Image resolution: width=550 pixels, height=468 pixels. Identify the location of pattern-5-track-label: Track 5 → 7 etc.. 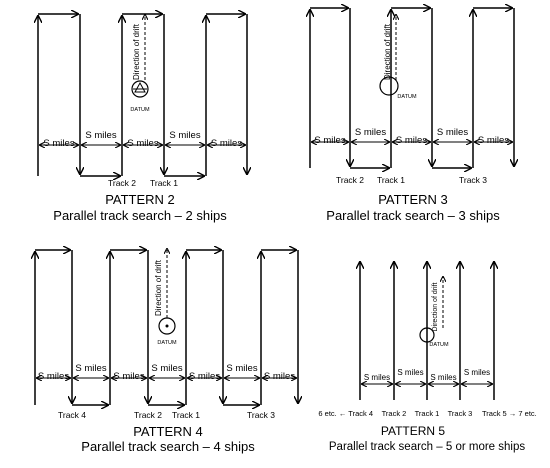
(509, 413).